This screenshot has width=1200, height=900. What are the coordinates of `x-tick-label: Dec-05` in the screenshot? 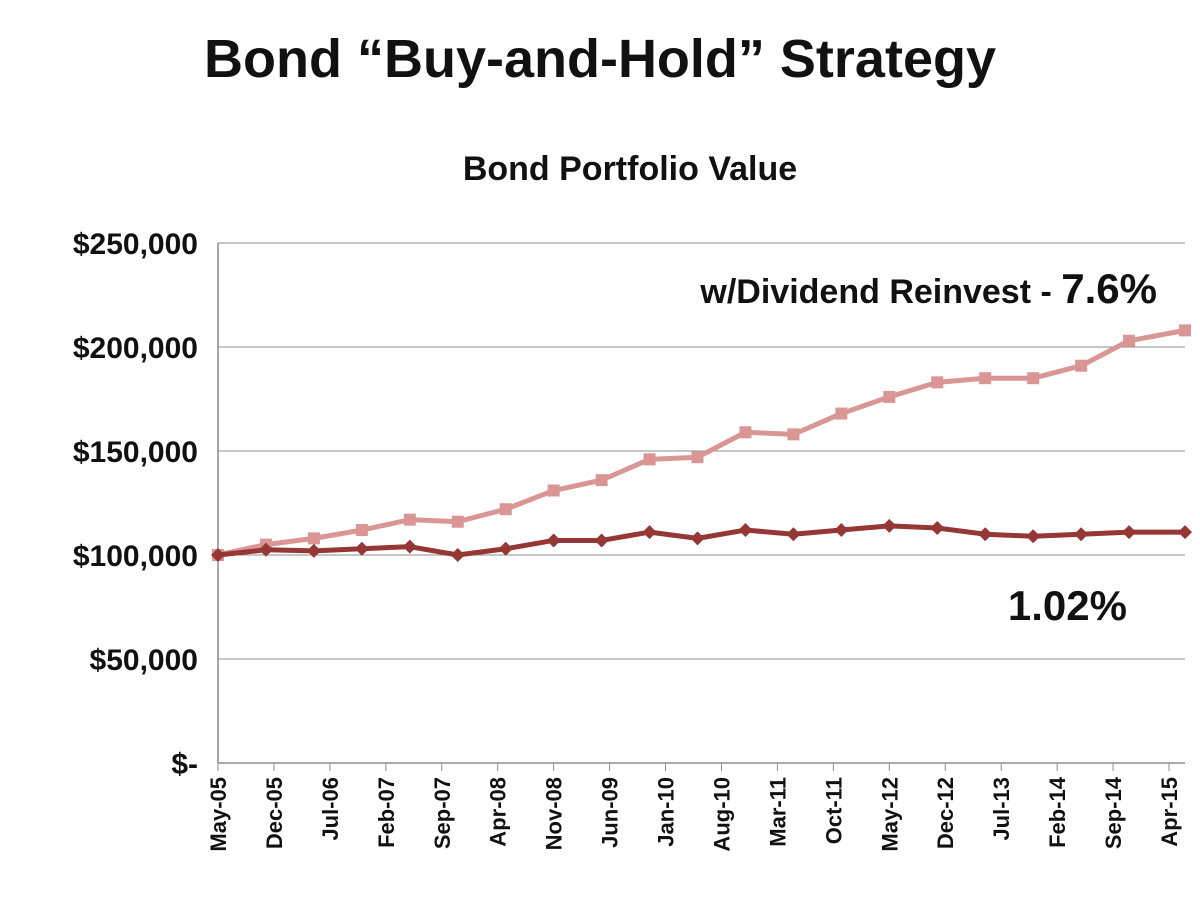 It's located at (274, 813).